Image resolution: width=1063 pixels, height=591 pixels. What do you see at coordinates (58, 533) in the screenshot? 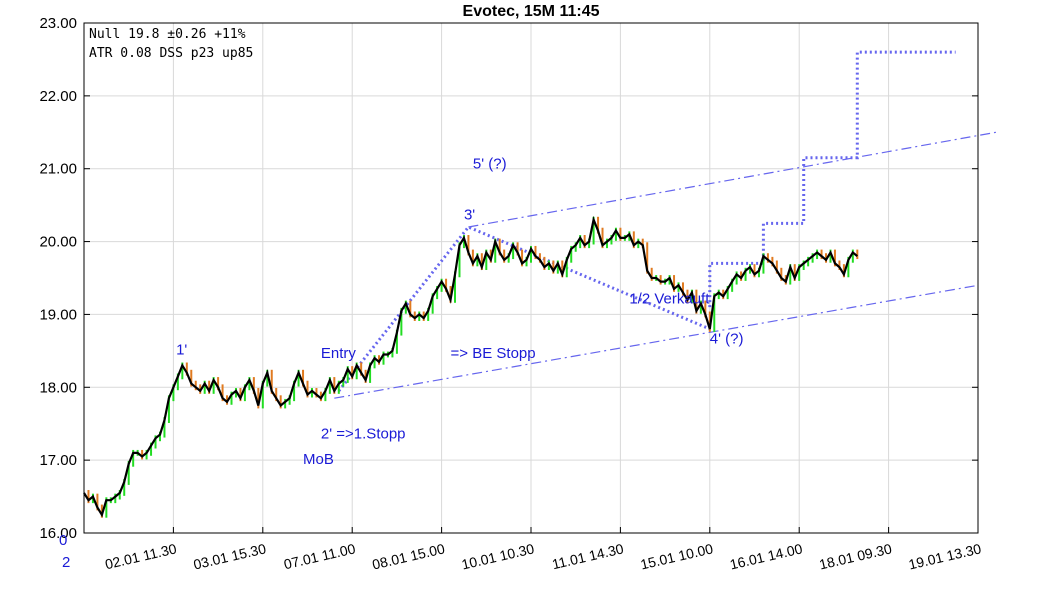
I see `y-tick-label: 16.00` at bounding box center [58, 533].